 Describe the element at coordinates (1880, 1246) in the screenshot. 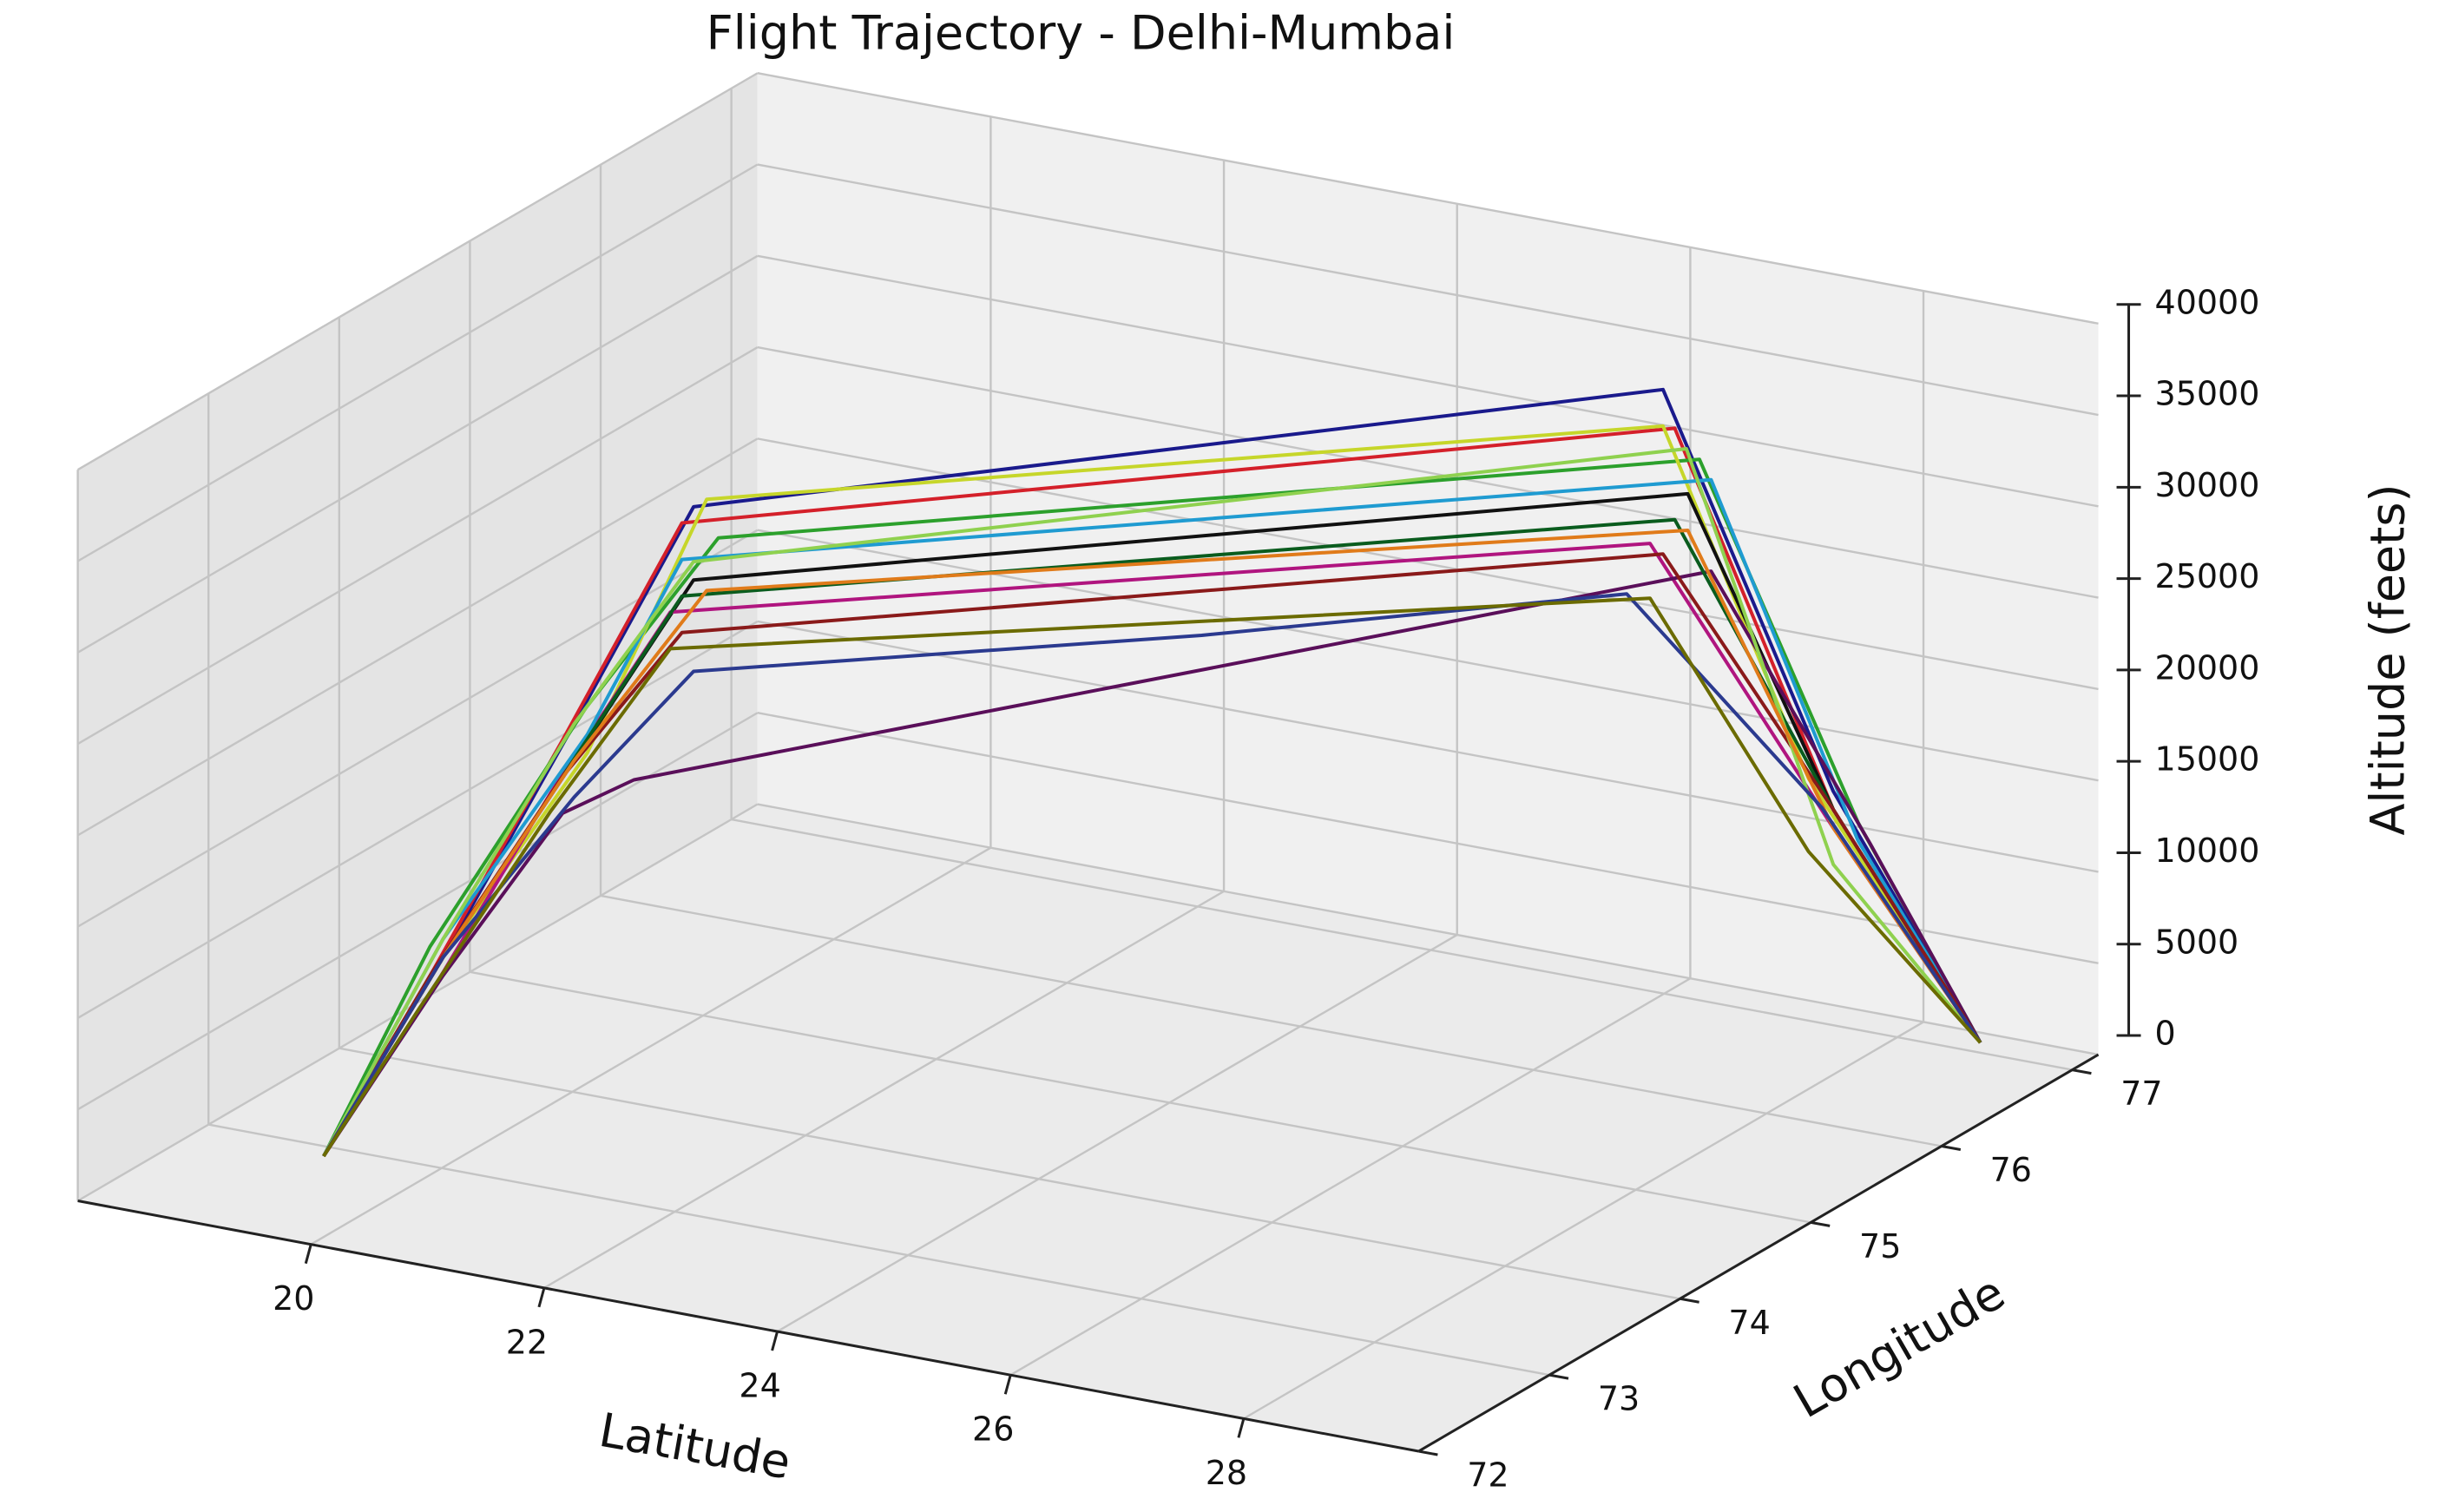

I see `y-tick-label: 75` at that location.